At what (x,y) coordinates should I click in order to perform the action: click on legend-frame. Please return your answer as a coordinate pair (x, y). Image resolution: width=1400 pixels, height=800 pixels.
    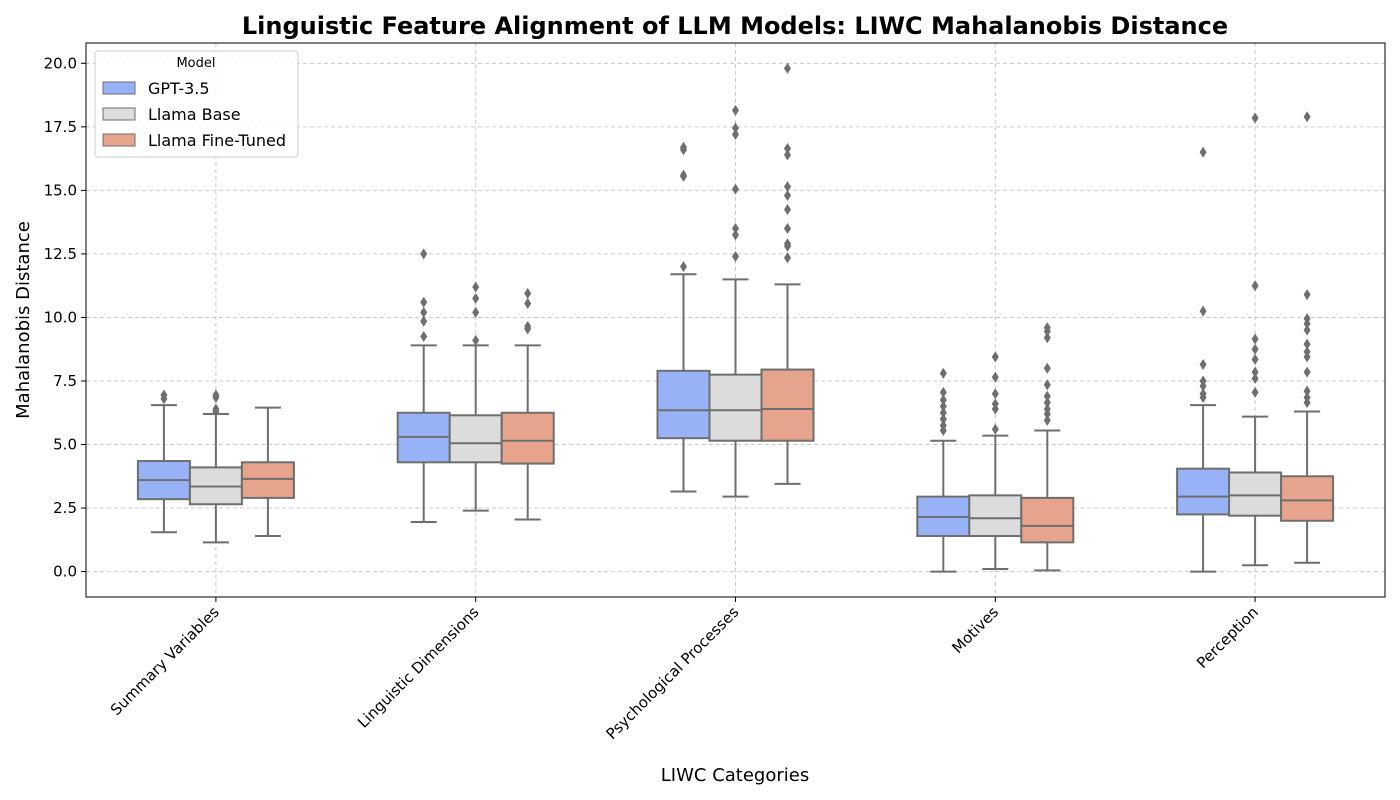
    Looking at the image, I should click on (196, 104).